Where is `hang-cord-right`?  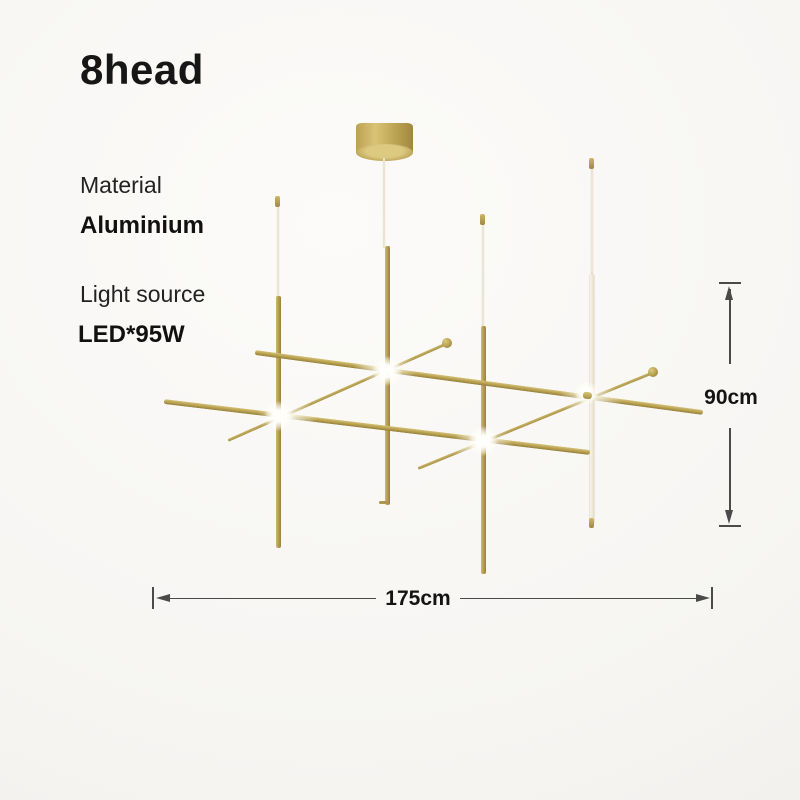 hang-cord-right is located at coordinates (592, 222).